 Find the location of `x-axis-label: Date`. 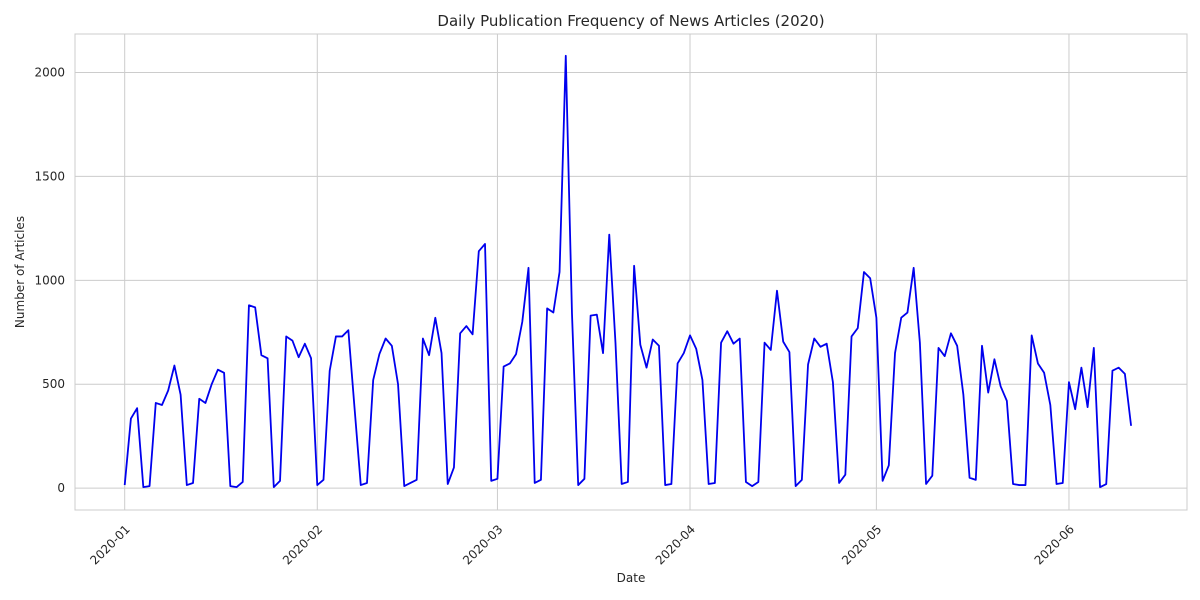

x-axis-label: Date is located at coordinates (631, 578).